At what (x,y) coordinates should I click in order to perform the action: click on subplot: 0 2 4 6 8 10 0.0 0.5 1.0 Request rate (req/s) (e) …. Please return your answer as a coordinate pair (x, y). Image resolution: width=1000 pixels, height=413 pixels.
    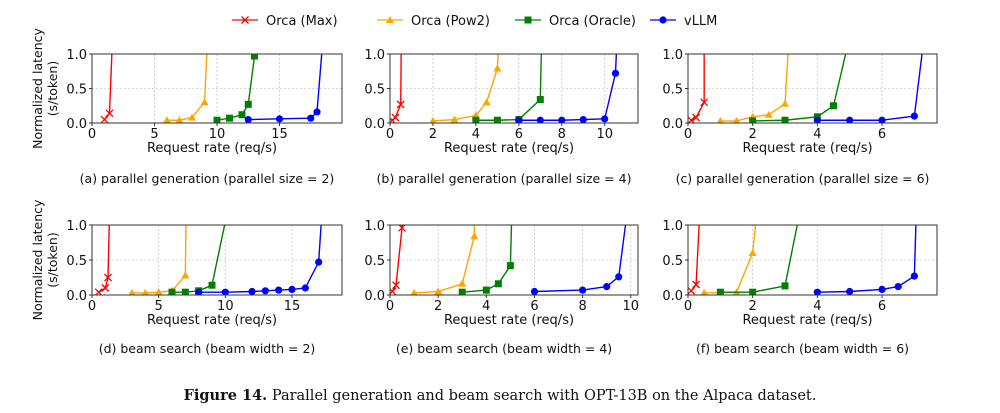
    Looking at the image, I should click on (501, 287).